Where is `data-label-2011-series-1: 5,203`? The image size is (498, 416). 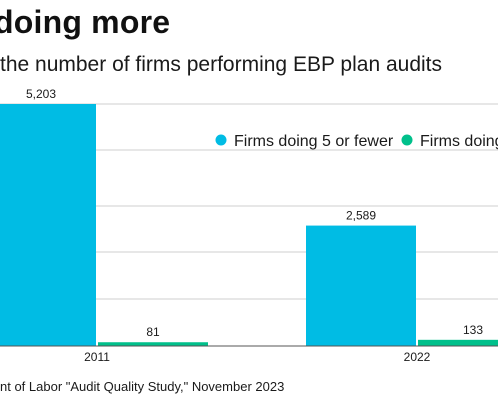 data-label-2011-series-1: 5,203 is located at coordinates (41, 94).